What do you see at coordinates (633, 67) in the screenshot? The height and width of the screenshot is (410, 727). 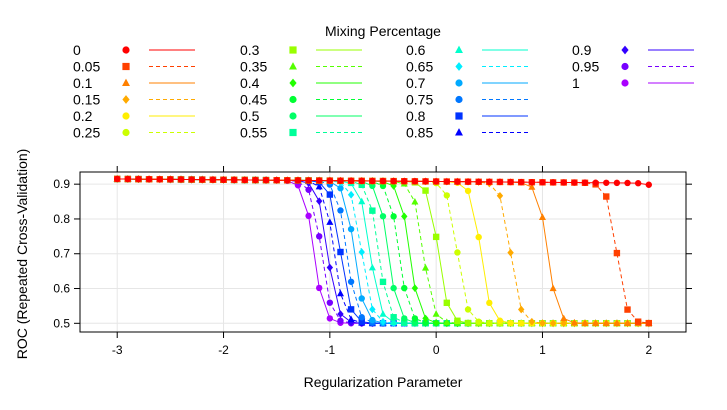 I see `legend-item-0.95: 0.95` at bounding box center [633, 67].